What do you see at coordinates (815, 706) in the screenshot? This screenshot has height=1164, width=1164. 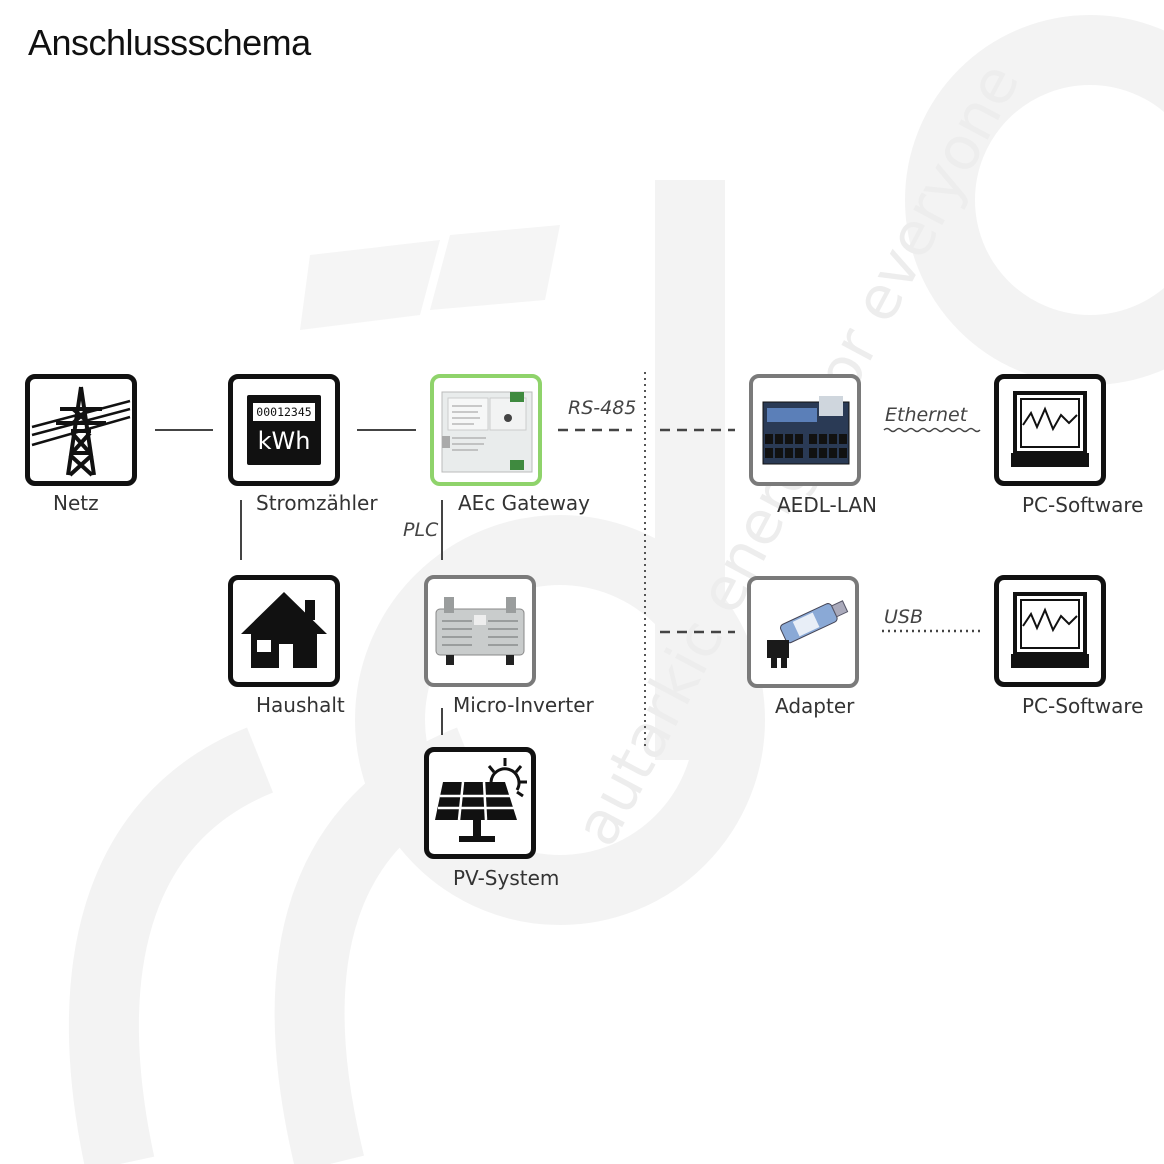 I see `label-adapter: Adapter` at bounding box center [815, 706].